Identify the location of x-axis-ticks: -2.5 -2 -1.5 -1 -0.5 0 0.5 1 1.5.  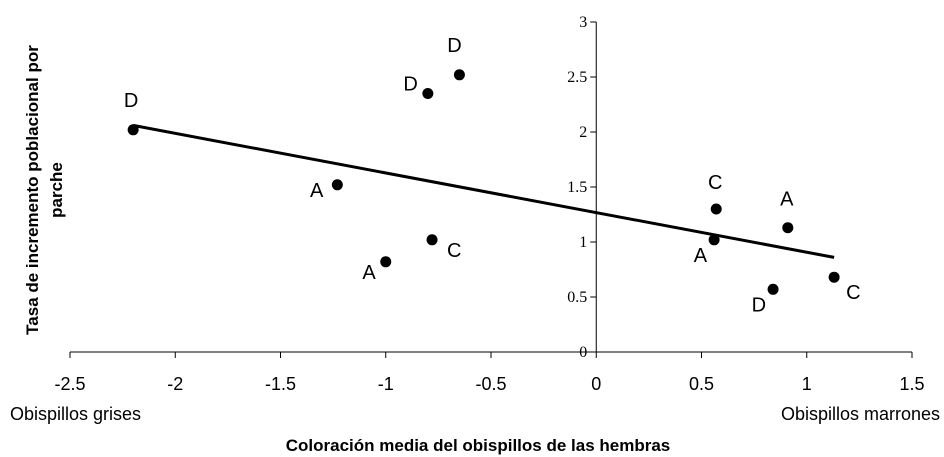
(489, 373).